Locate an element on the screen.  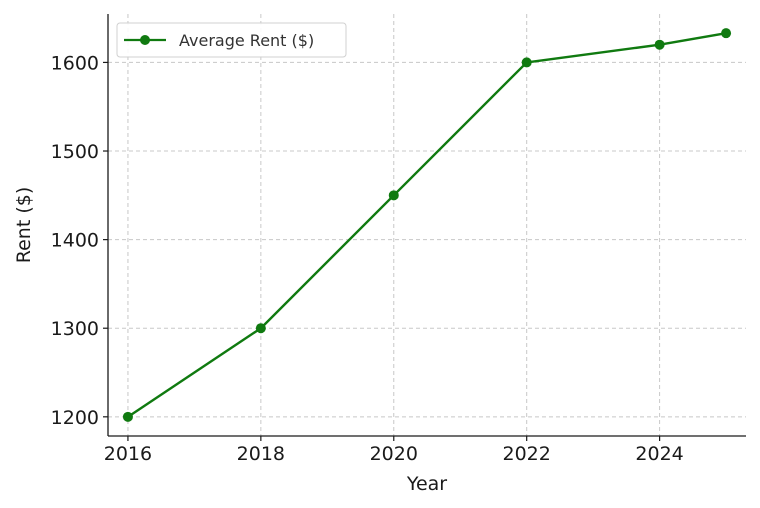
data-point-2018 is located at coordinates (260, 328).